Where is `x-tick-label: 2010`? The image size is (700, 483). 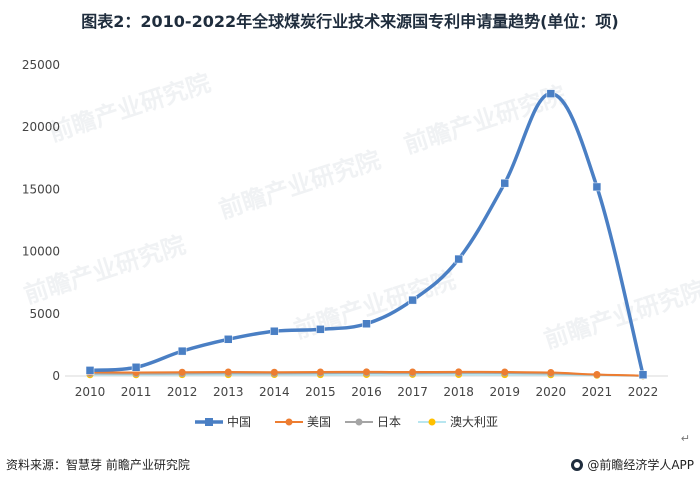 x-tick-label: 2010 is located at coordinates (90, 392).